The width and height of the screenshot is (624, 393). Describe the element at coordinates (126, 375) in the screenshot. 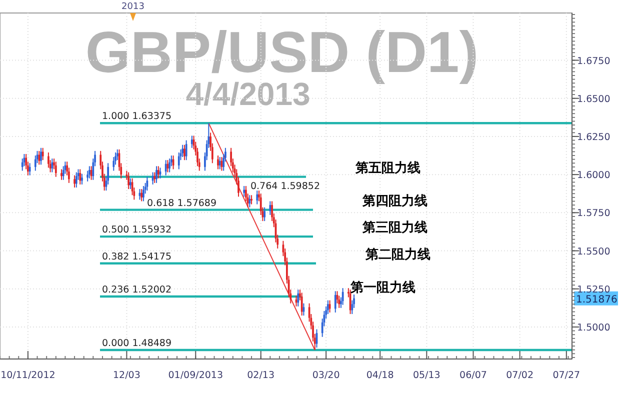

I see `x-tick-label: 12/03` at that location.